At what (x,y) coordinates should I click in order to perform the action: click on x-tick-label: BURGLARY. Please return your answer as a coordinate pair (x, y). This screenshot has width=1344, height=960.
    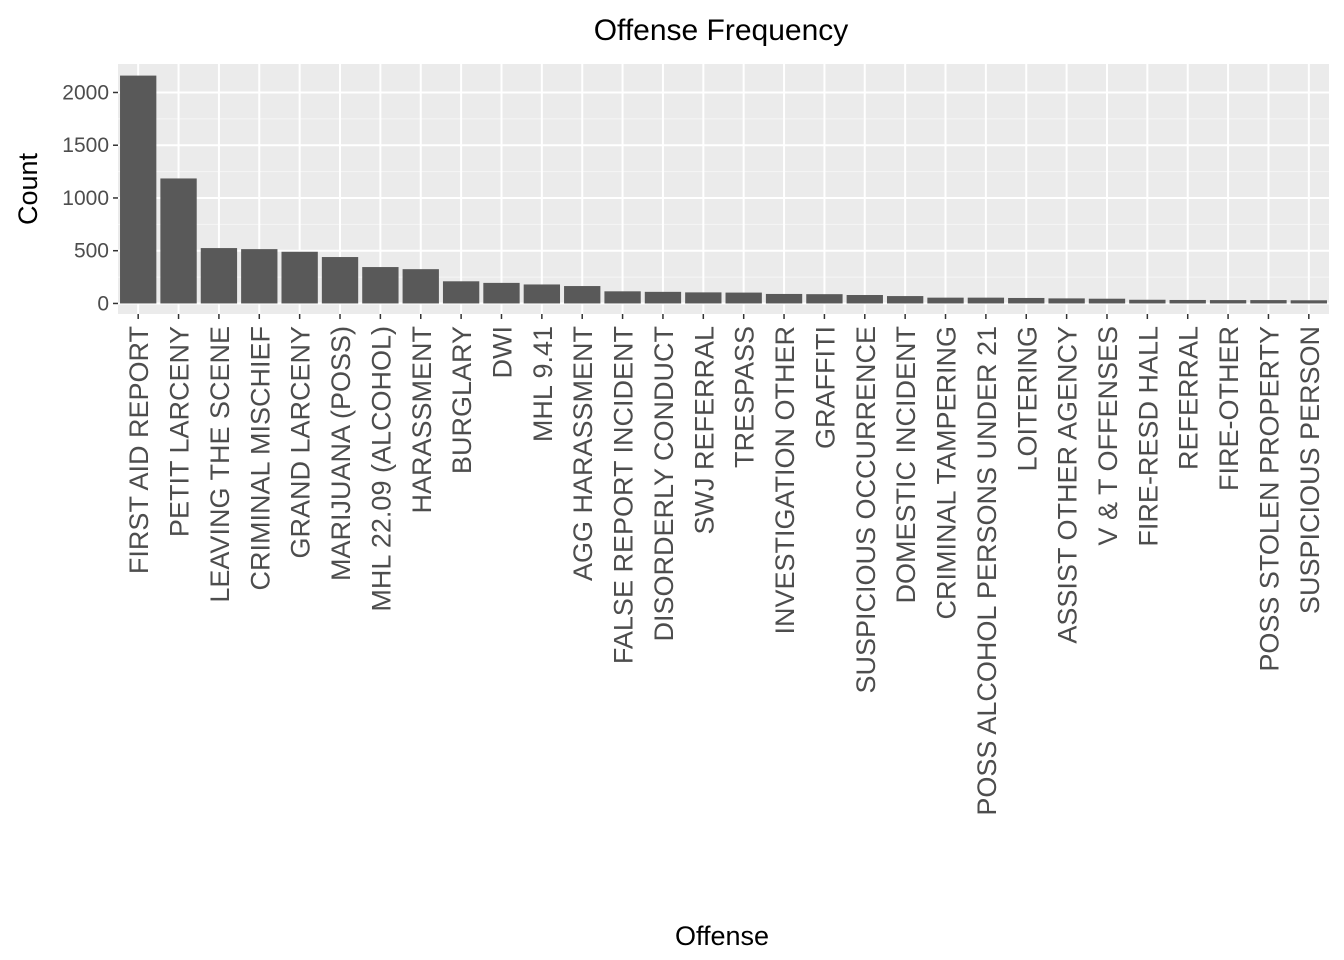
    Looking at the image, I should click on (462, 400).